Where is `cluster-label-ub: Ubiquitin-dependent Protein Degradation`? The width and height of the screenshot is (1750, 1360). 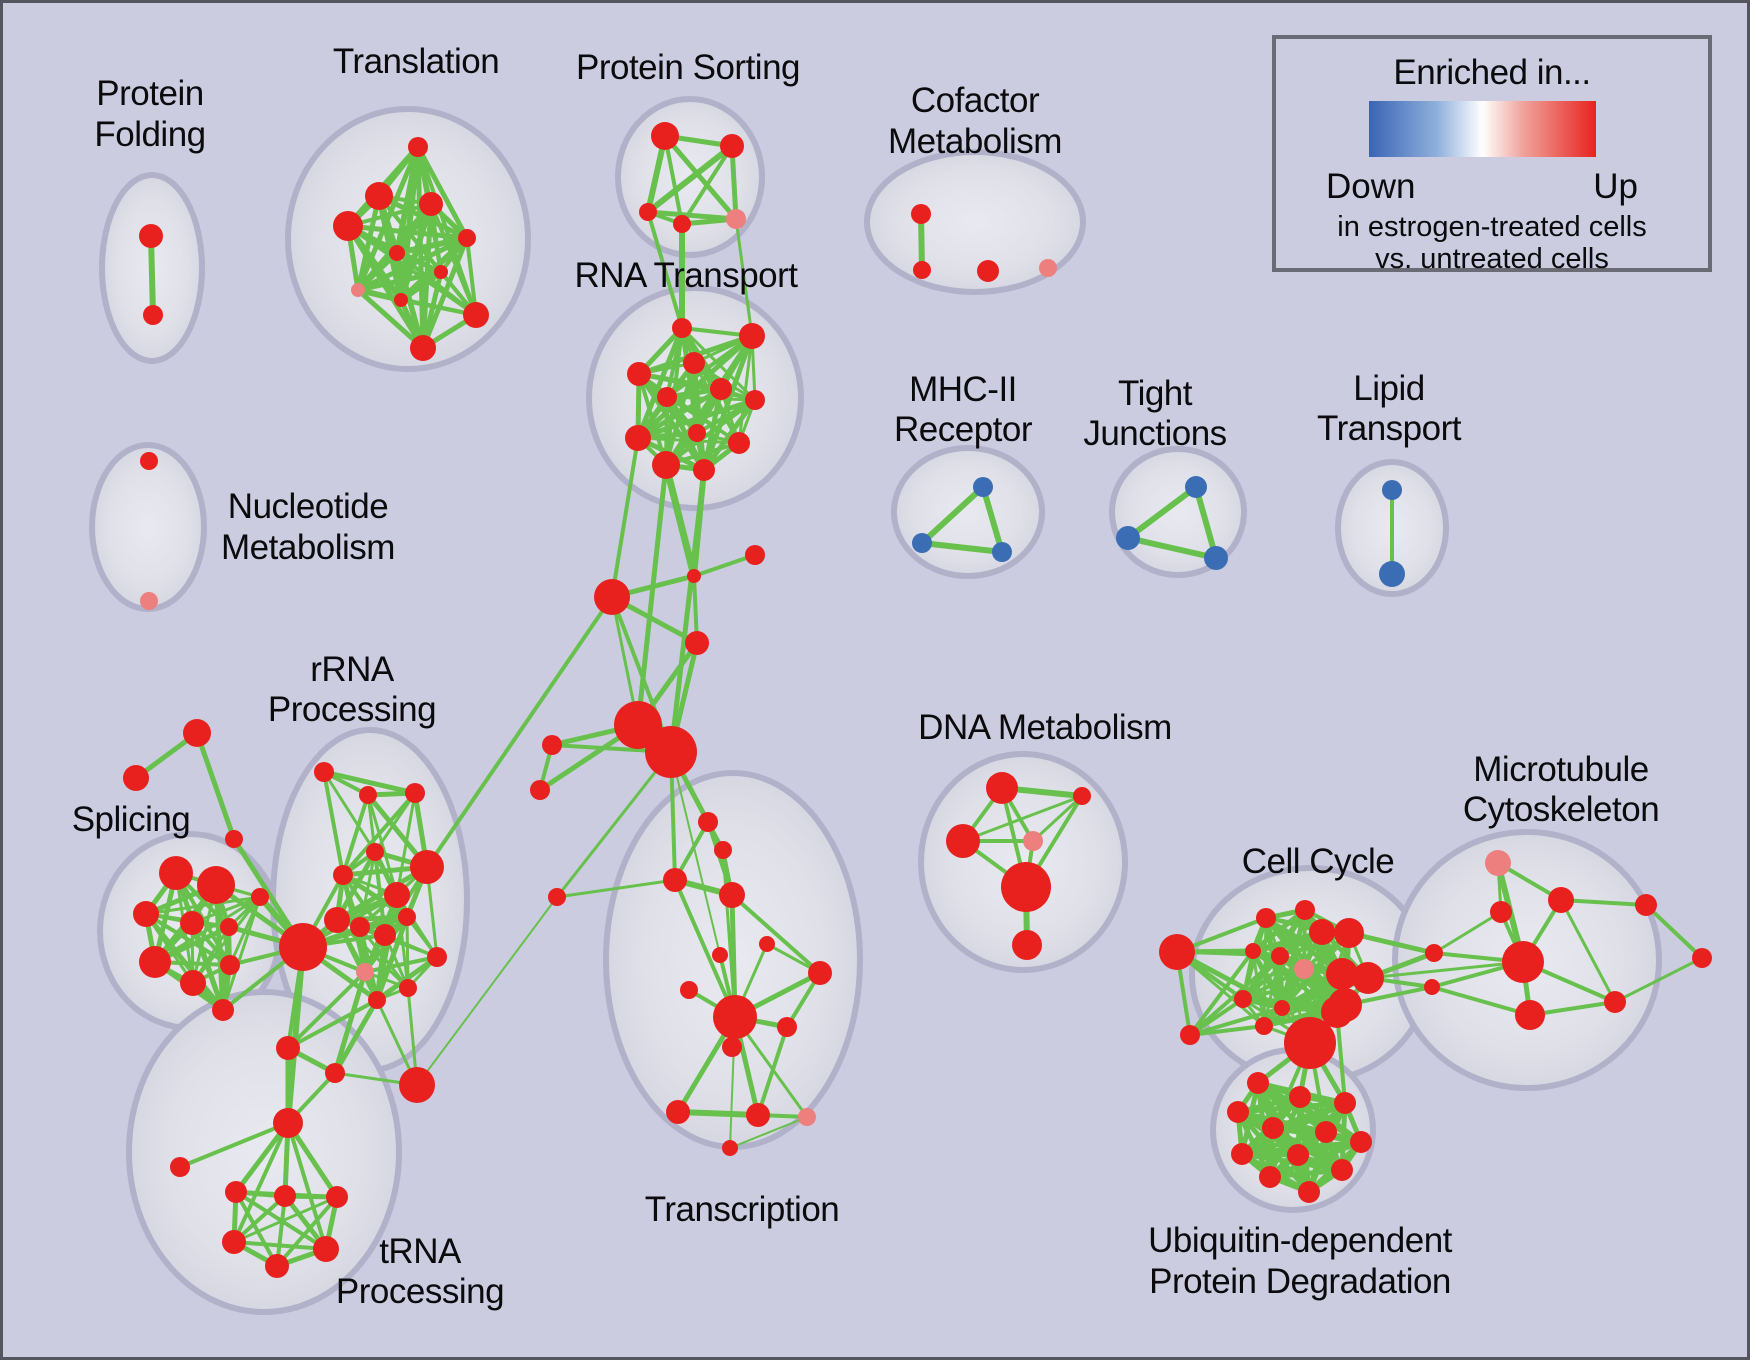
cluster-label-ub: Ubiquitin-dependent Protein Degradation is located at coordinates (1300, 1261).